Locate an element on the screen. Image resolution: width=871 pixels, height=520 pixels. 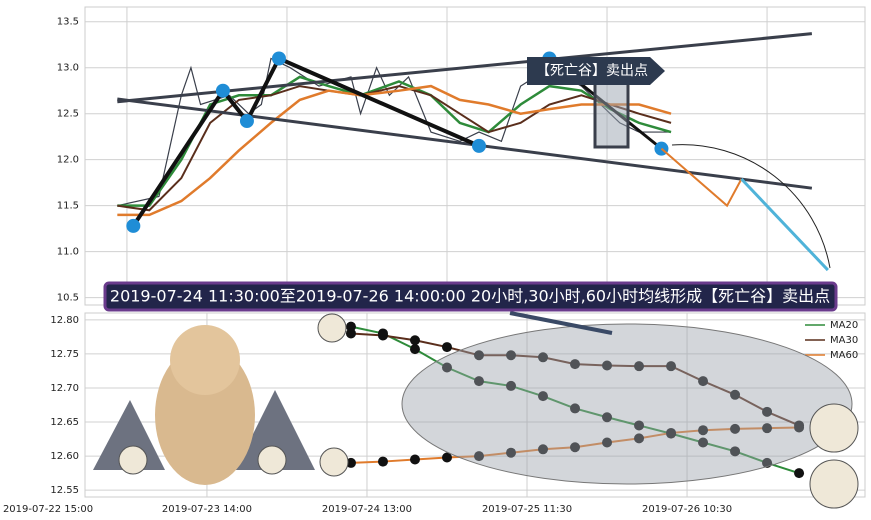
highlight-box is located at coordinates (611, 114).